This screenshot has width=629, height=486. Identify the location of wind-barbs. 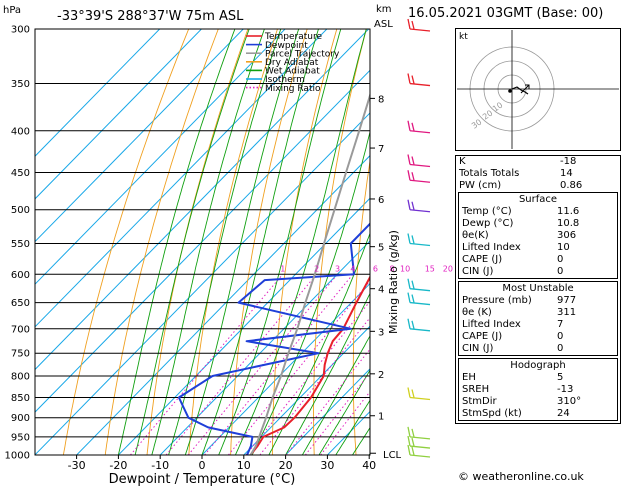
(419, 238).